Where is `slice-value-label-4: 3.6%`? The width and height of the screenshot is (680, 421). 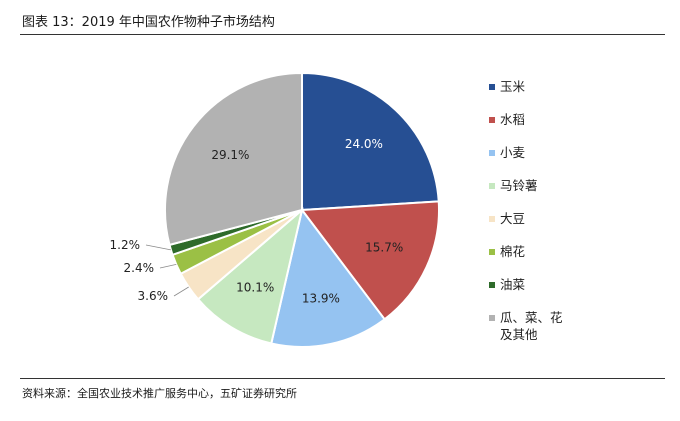
slice-value-label-4: 3.6% is located at coordinates (153, 296).